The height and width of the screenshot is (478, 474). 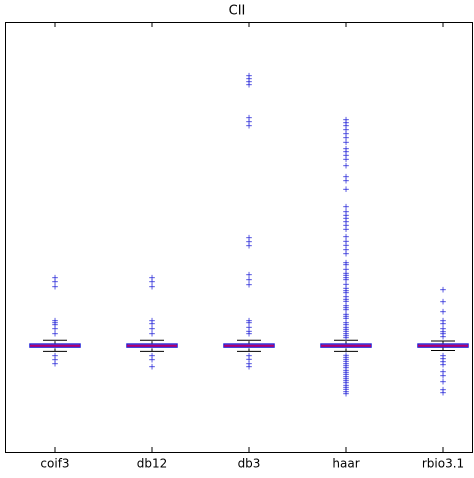 What do you see at coordinates (152, 464) in the screenshot?
I see `x-tick-label: db12` at bounding box center [152, 464].